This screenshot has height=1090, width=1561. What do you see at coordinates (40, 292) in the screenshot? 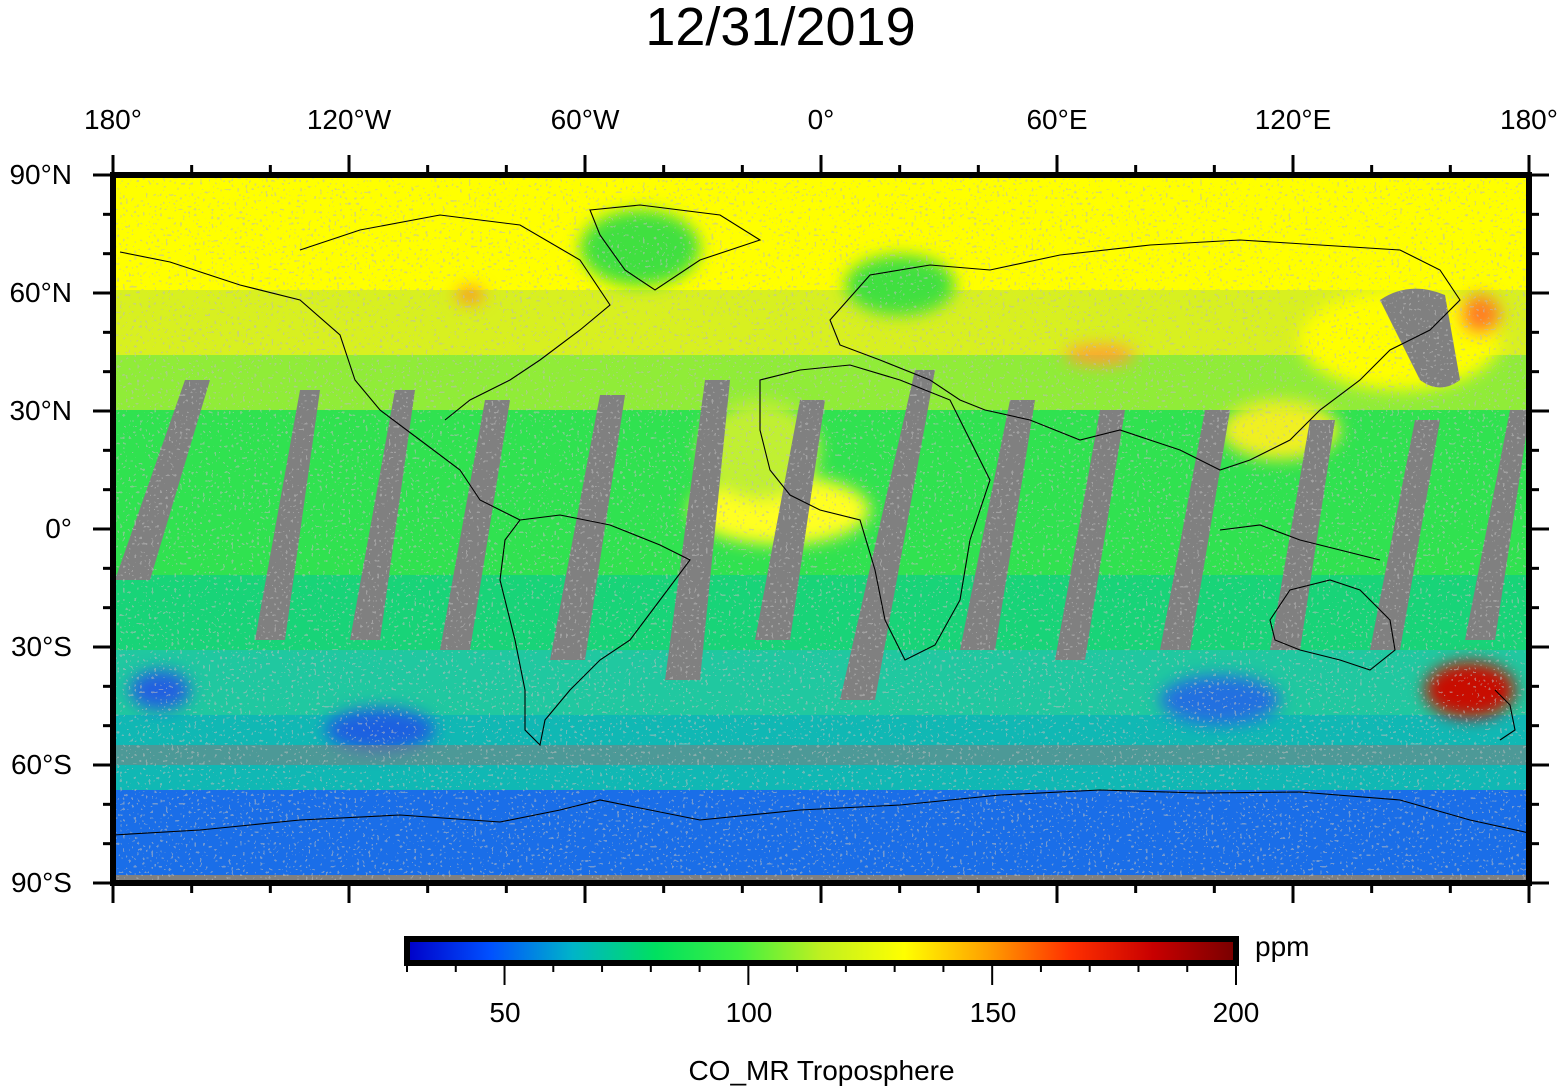
I see `lat-label-60n: 60°N` at bounding box center [40, 292].